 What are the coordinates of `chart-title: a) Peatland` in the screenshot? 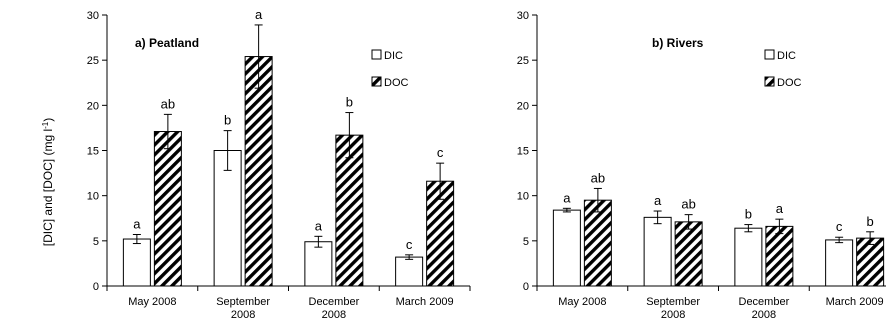 It's located at (167, 43).